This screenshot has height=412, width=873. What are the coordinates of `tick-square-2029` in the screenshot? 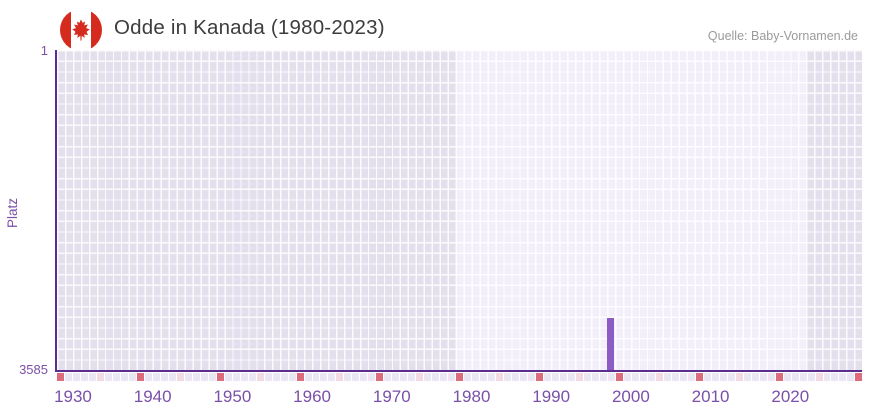 It's located at (851, 377).